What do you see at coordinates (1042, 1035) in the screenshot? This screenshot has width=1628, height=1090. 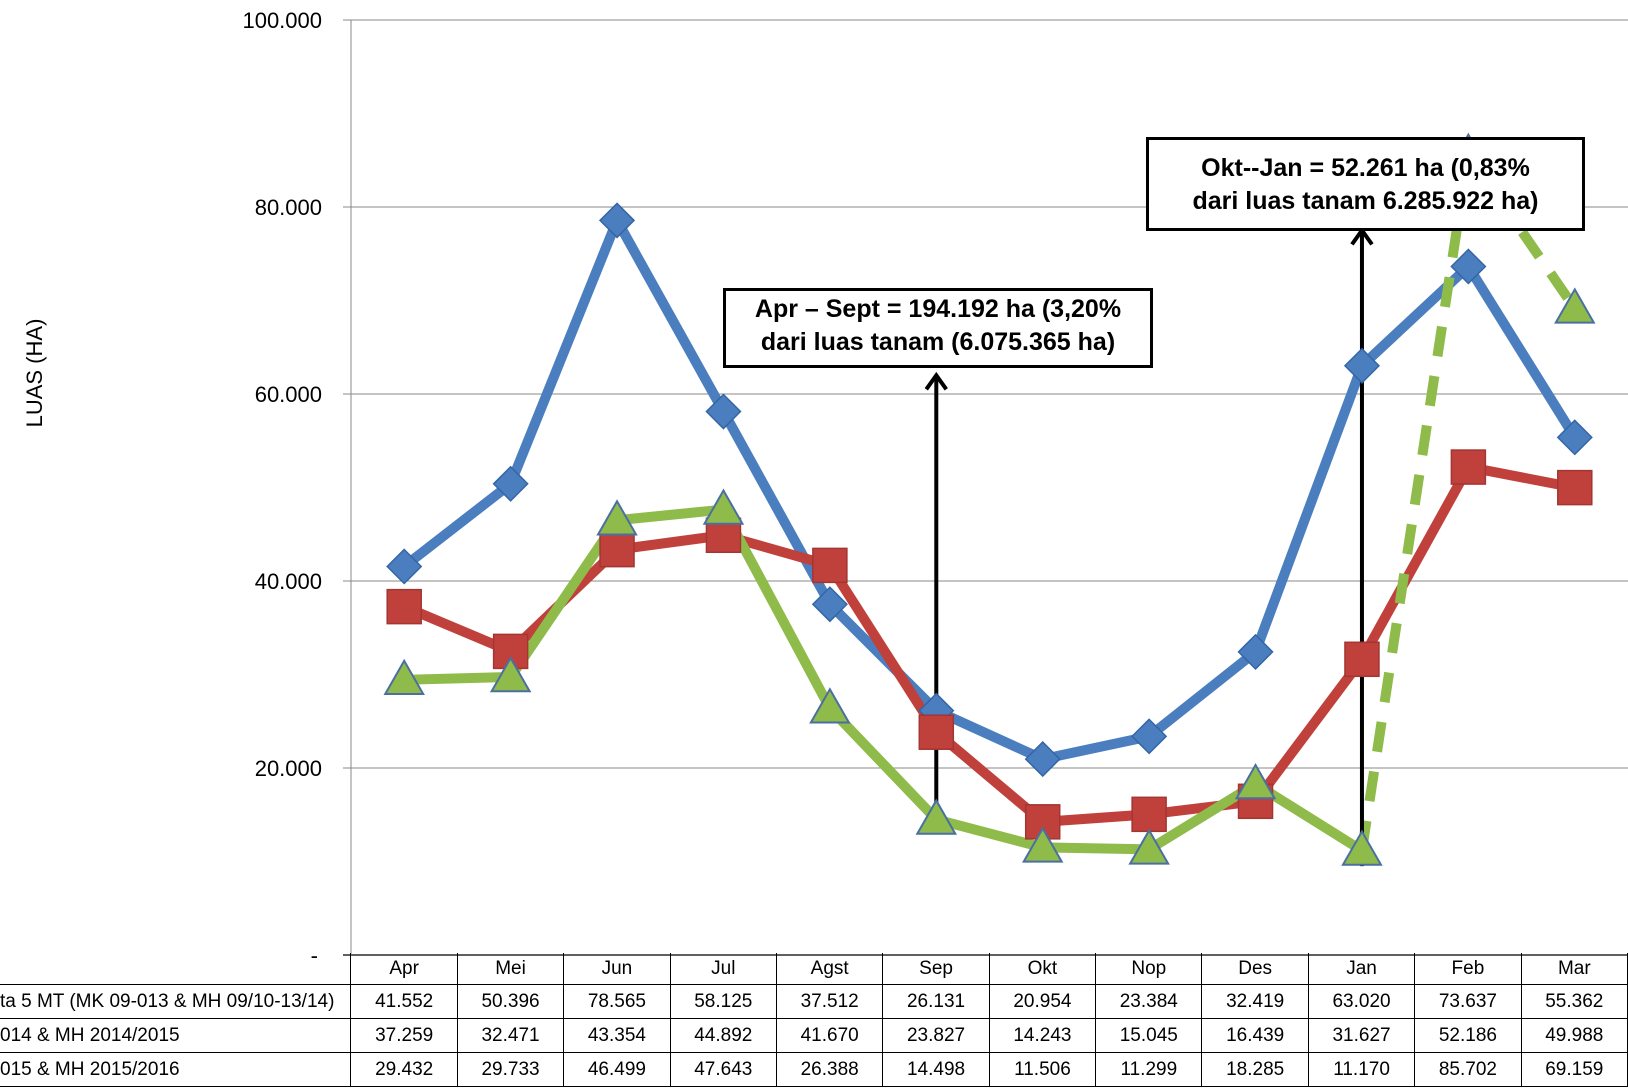 I see `table-cell: 14.243` at bounding box center [1042, 1035].